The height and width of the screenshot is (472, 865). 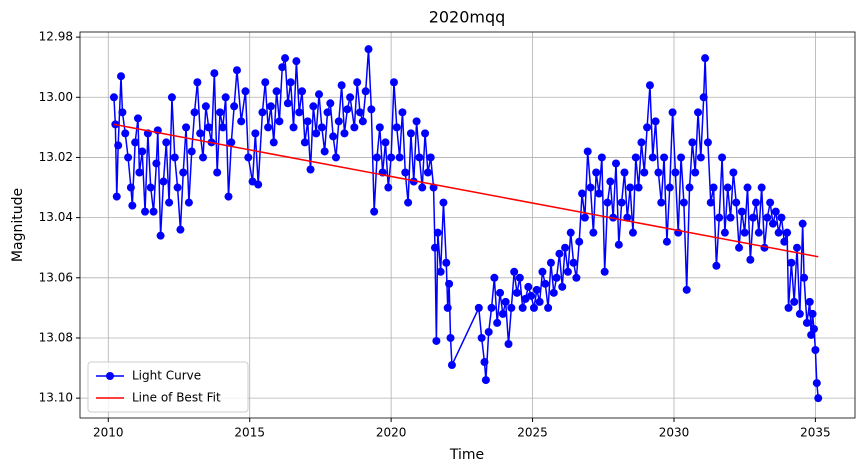 I want to click on x-tick-label: 2020, so click(x=391, y=433).